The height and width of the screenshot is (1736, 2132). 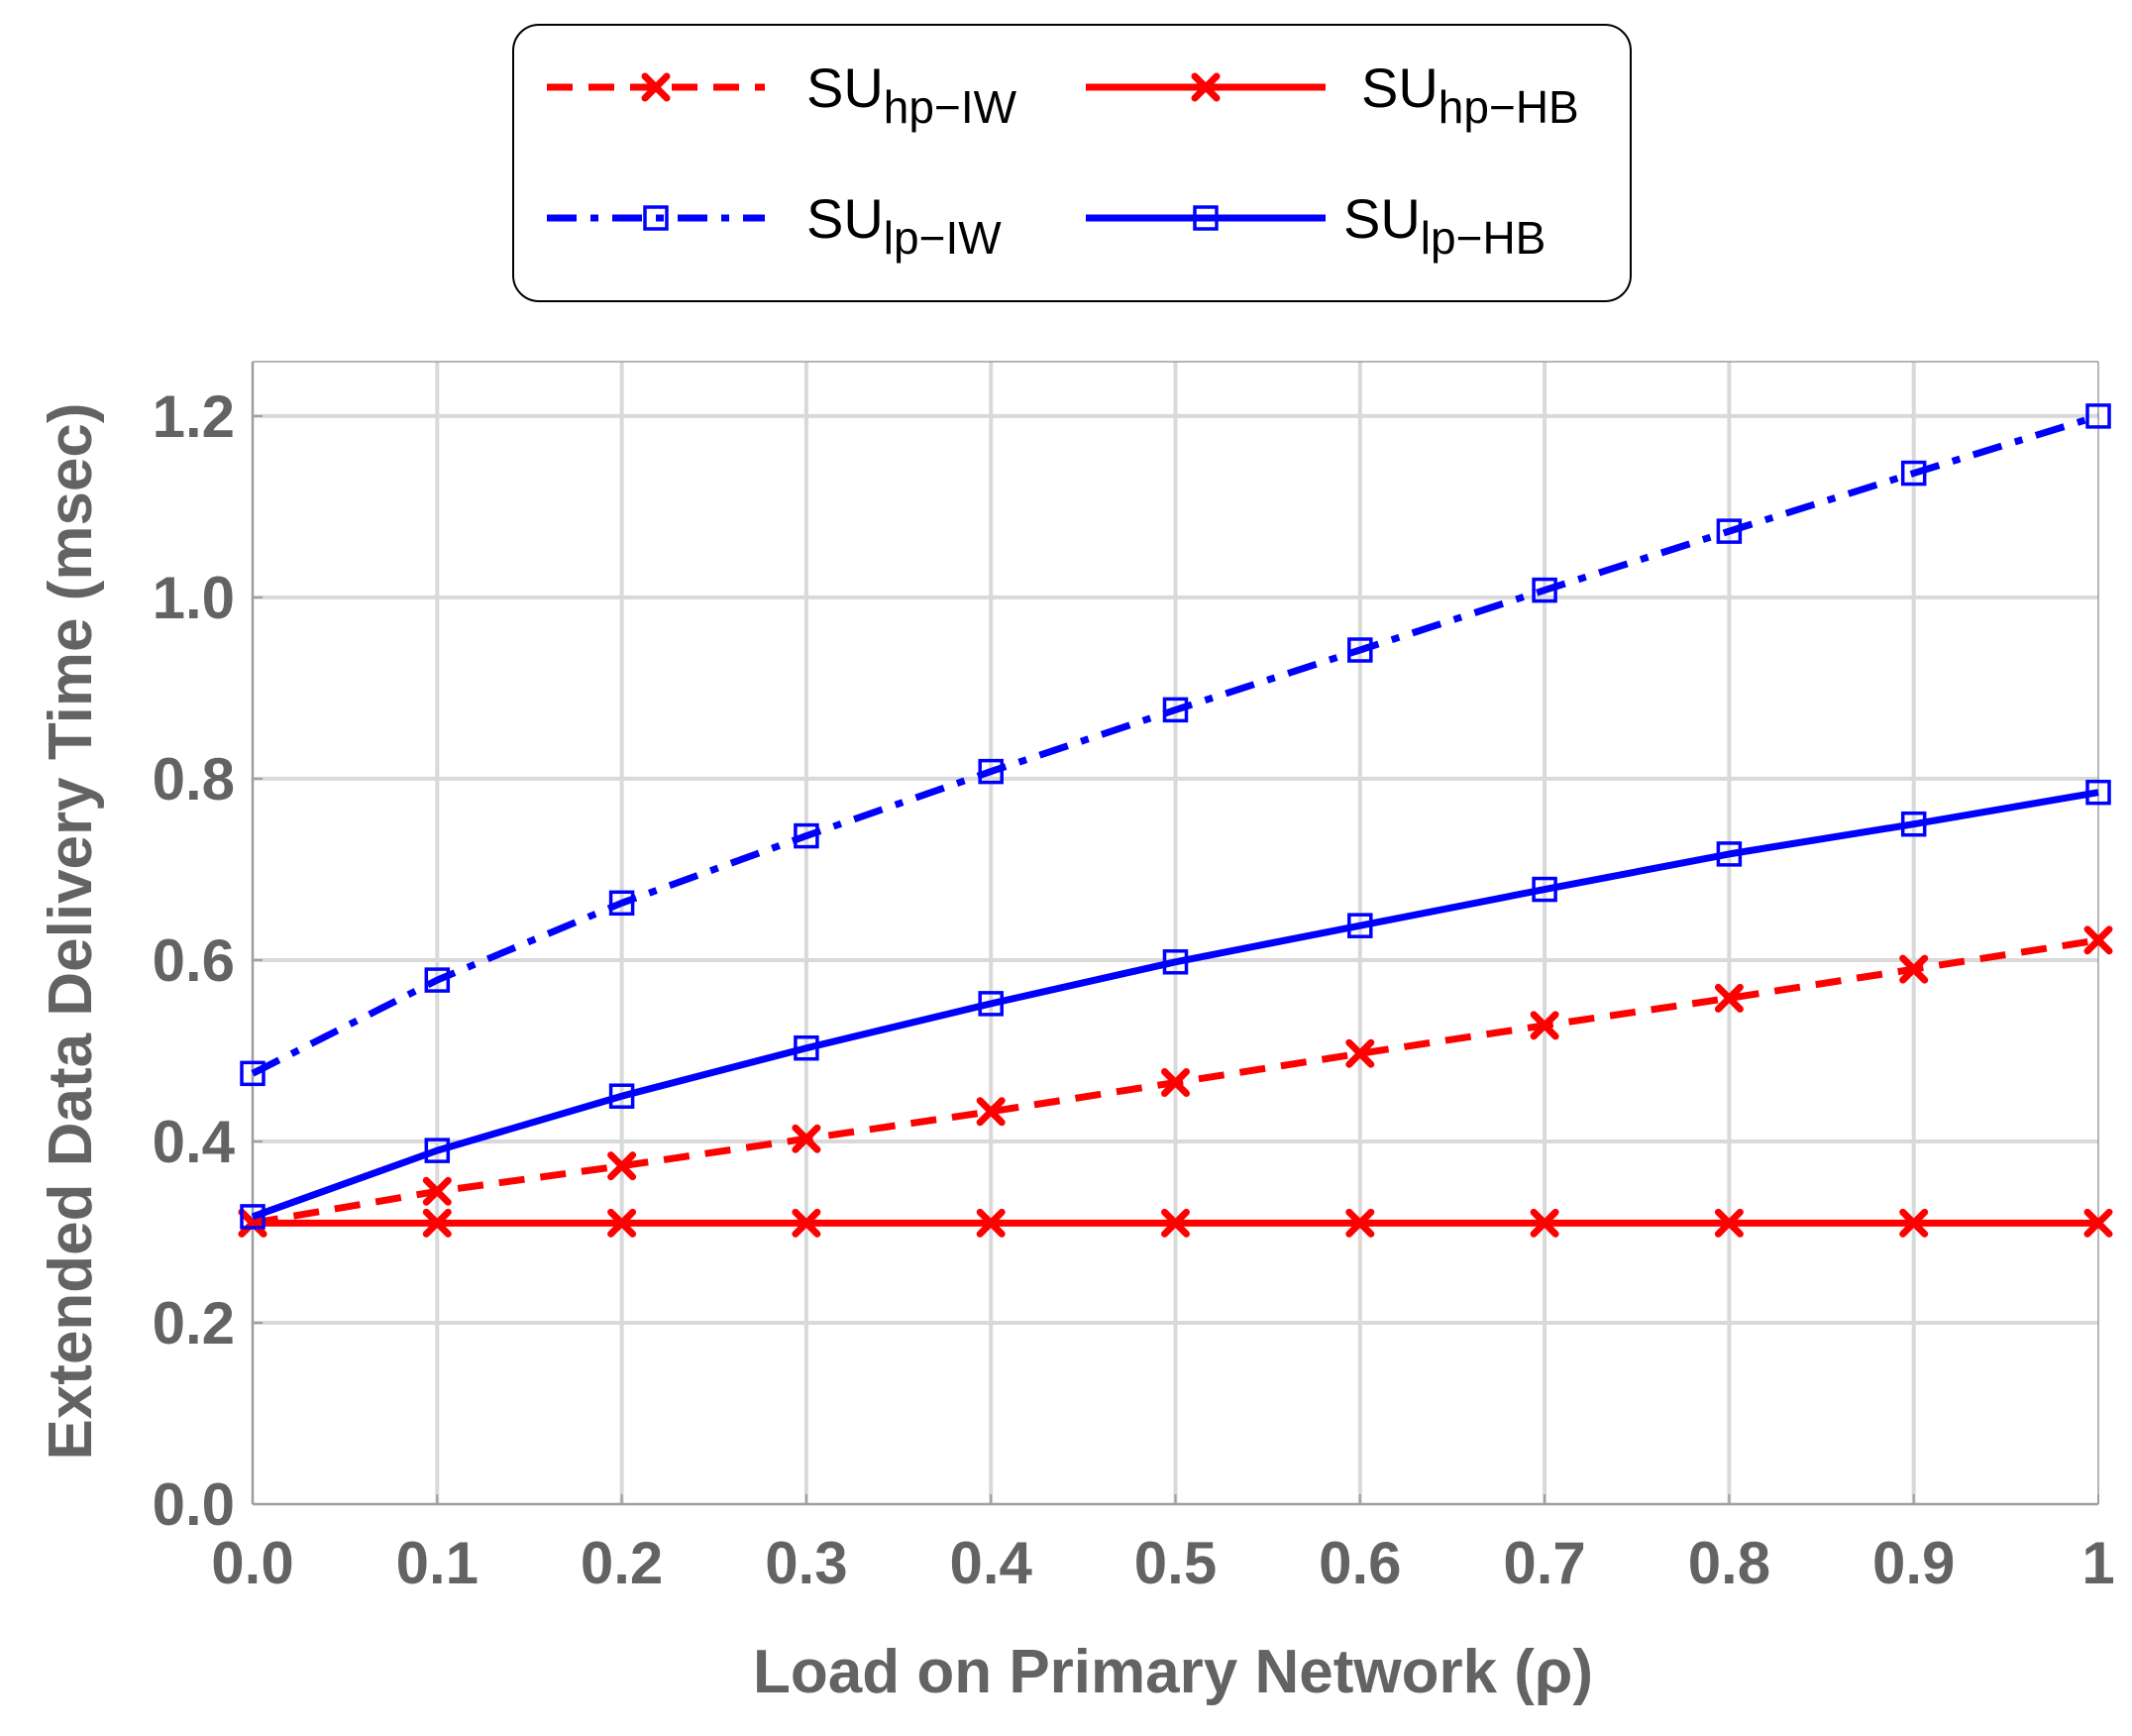 I want to click on x-tick-label: 0.1, so click(x=437, y=1563).